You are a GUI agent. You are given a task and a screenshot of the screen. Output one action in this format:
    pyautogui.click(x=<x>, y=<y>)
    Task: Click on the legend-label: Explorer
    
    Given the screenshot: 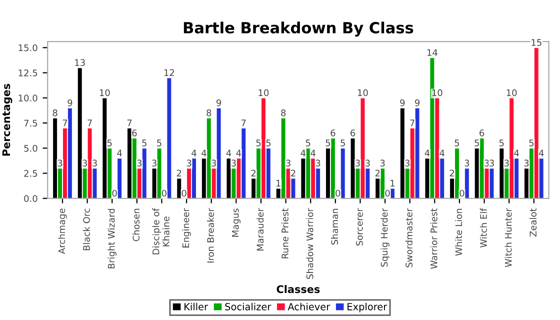 What is the action you would take?
    pyautogui.click(x=368, y=307)
    